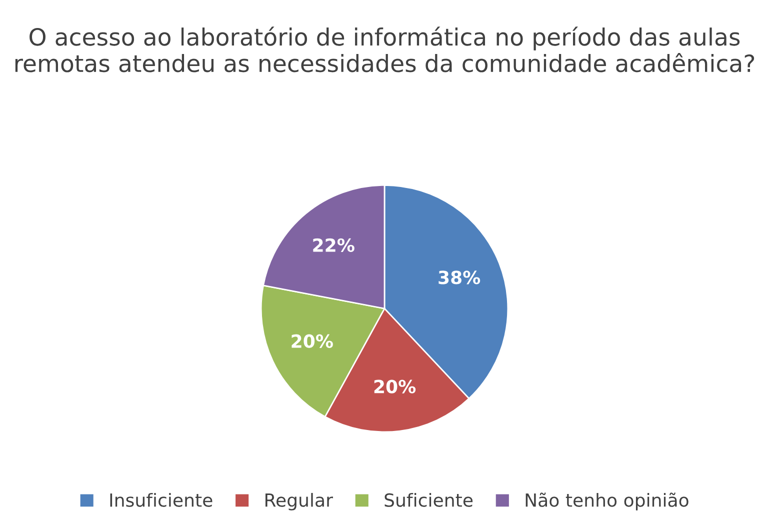 The image size is (769, 532). Describe the element at coordinates (299, 501) in the screenshot. I see `legend-label: Regular` at that location.